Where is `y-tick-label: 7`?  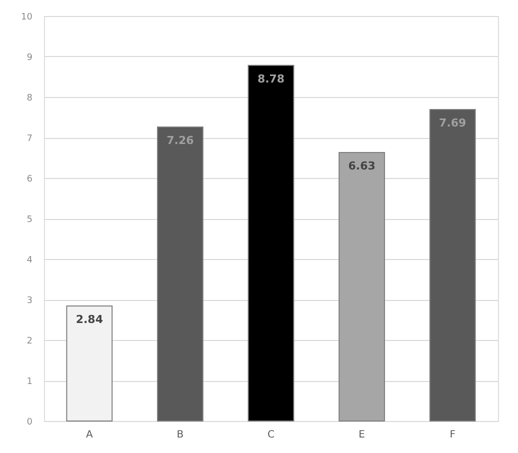 y-tick-label: 7 is located at coordinates (29, 139).